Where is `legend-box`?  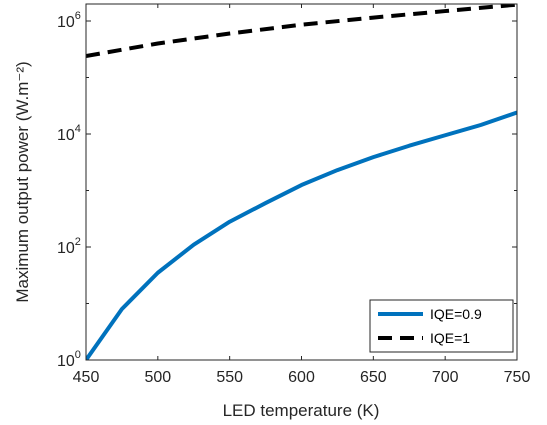 legend-box is located at coordinates (441, 326).